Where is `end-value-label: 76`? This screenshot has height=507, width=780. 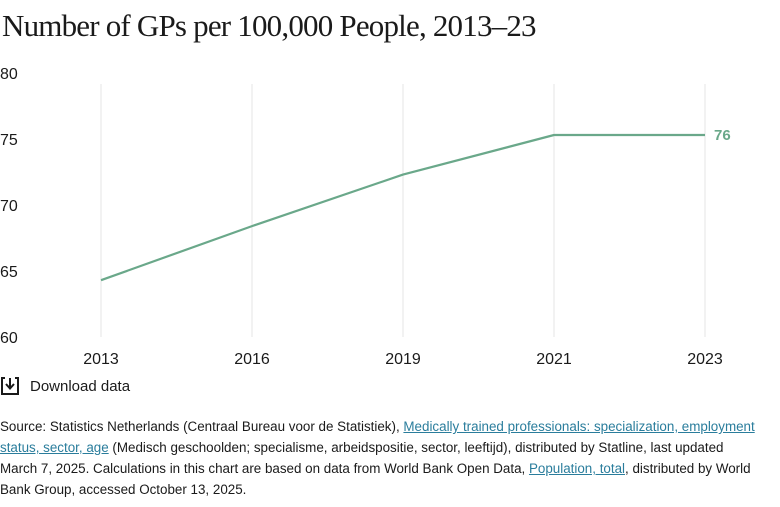 end-value-label: 76 is located at coordinates (722, 135).